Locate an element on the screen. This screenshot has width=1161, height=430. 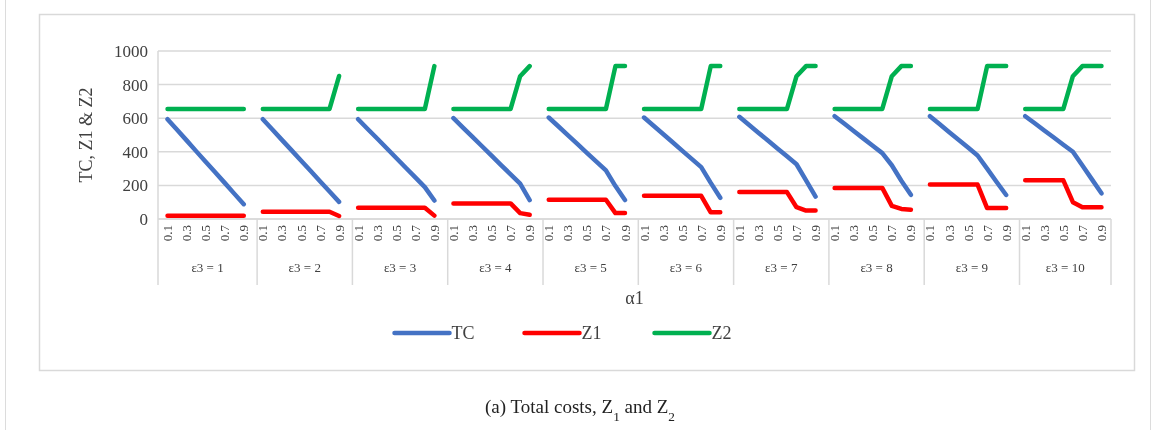
y-tick-label: 0 is located at coordinates (143, 219).